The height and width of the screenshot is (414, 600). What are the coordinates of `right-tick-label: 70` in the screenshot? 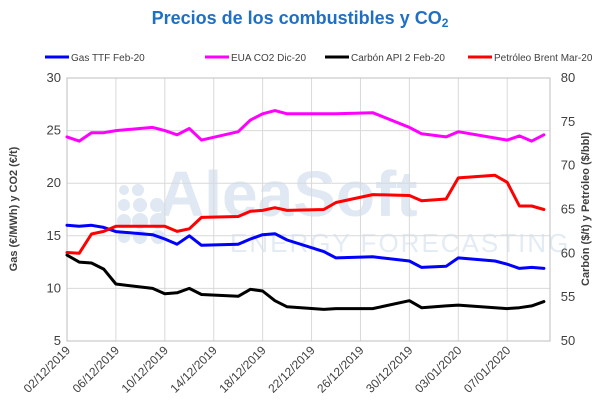 It's located at (568, 165).